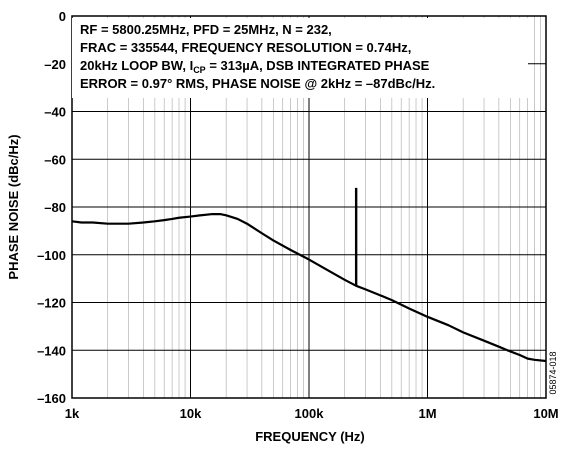 The image size is (566, 456). Describe the element at coordinates (553, 372) in the screenshot. I see `figure-id: 05874-018` at that location.